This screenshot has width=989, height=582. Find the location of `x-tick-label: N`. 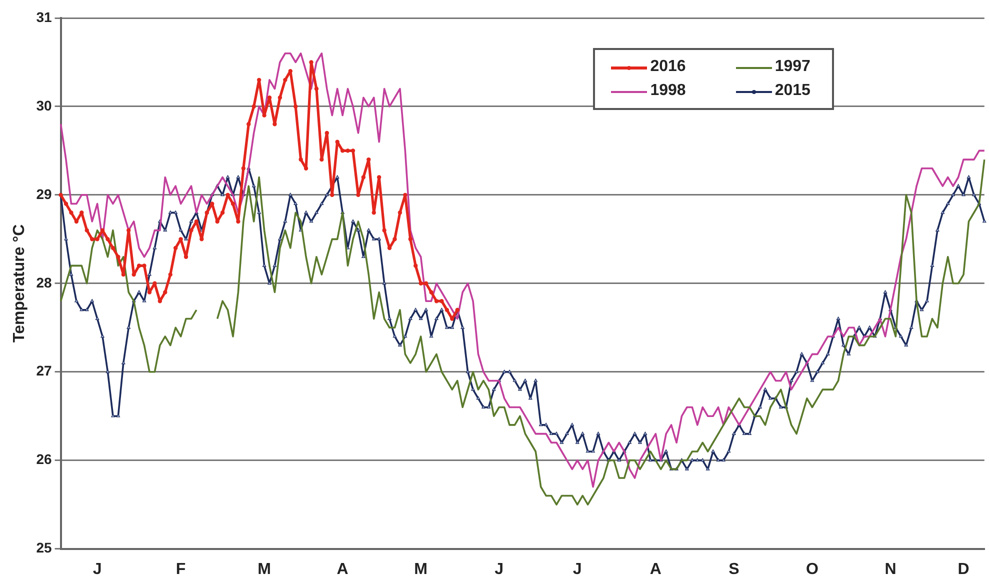

x-tick-label: N is located at coordinates (890, 569).